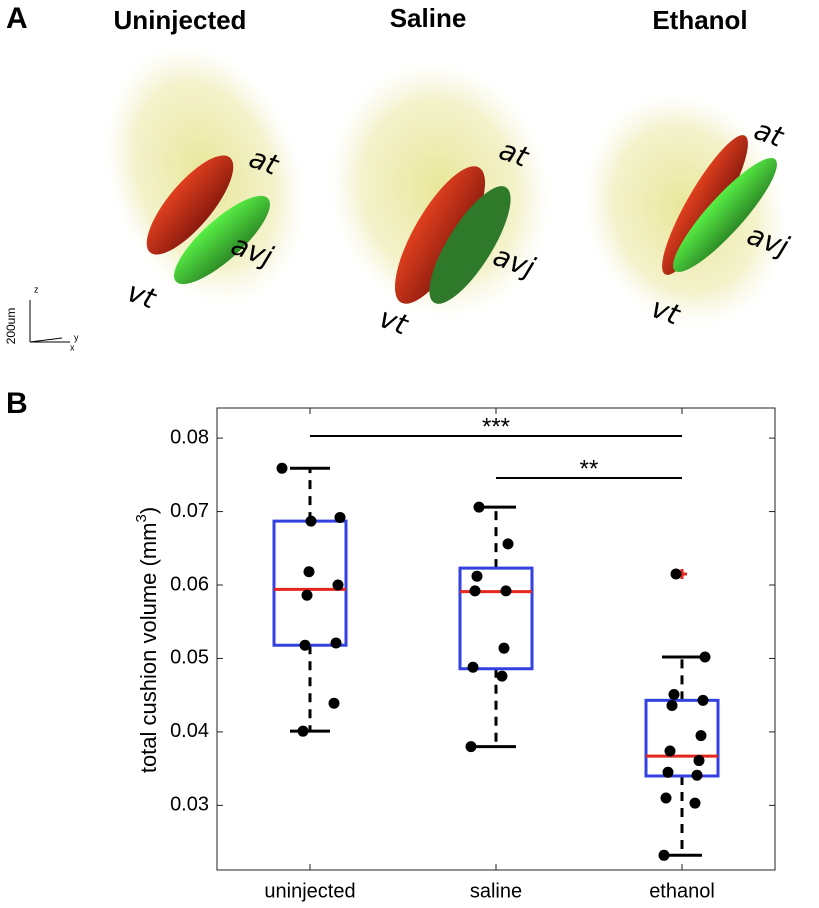  I want to click on significance-label: ***, so click(496, 426).